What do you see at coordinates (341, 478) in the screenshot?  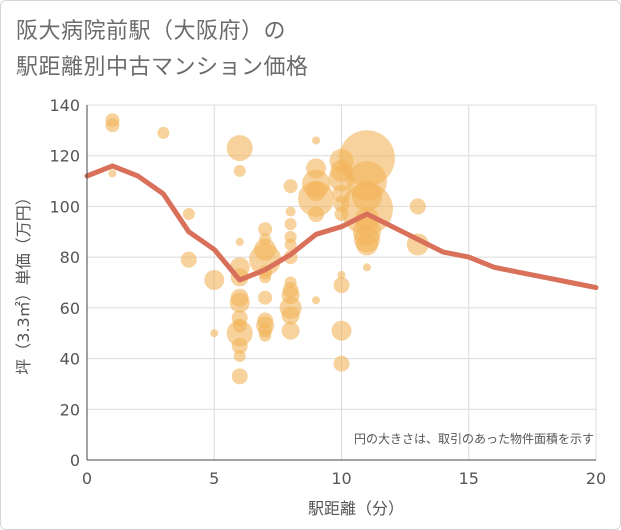 I see `x-tick-label: 10` at bounding box center [341, 478].